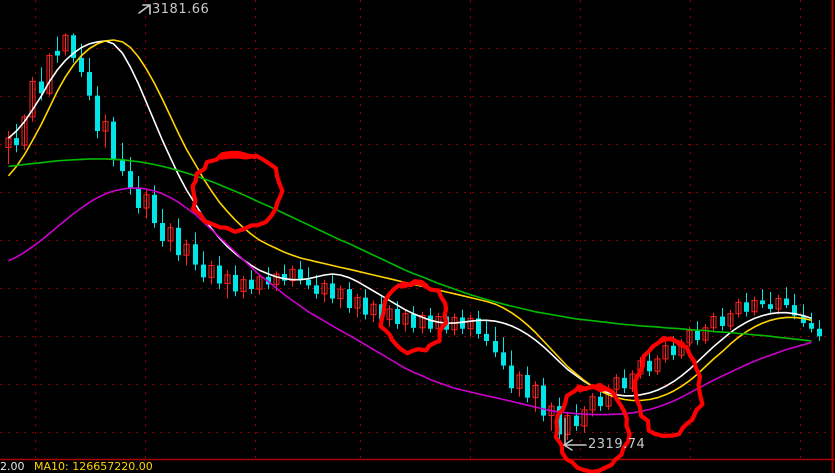 The image size is (835, 473). What do you see at coordinates (93, 467) in the screenshot?
I see `volume-ma10-label: MA10: 126657220.00` at bounding box center [93, 467].